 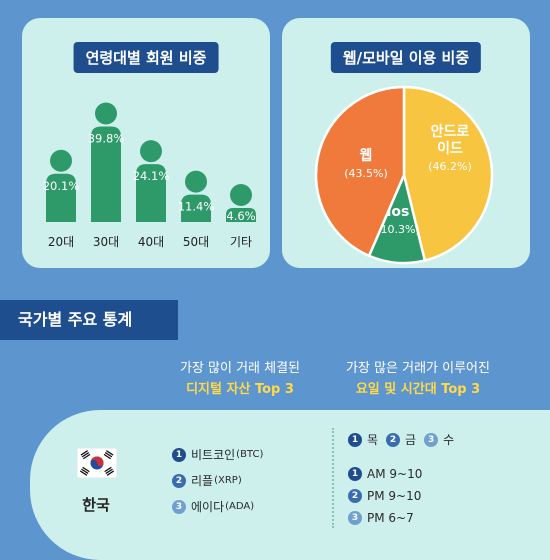 I want to click on web-panel-title: 웹/모바일 이용 비중, so click(x=406, y=57).